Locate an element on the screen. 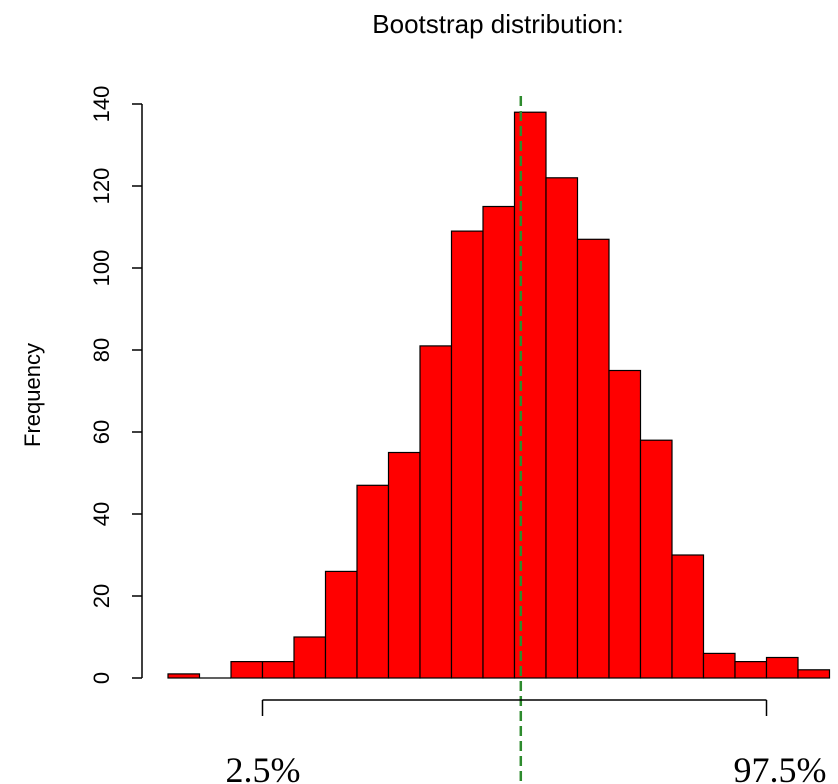 The image size is (838, 784). lower-percentile-label: 2.5% is located at coordinates (263, 767).